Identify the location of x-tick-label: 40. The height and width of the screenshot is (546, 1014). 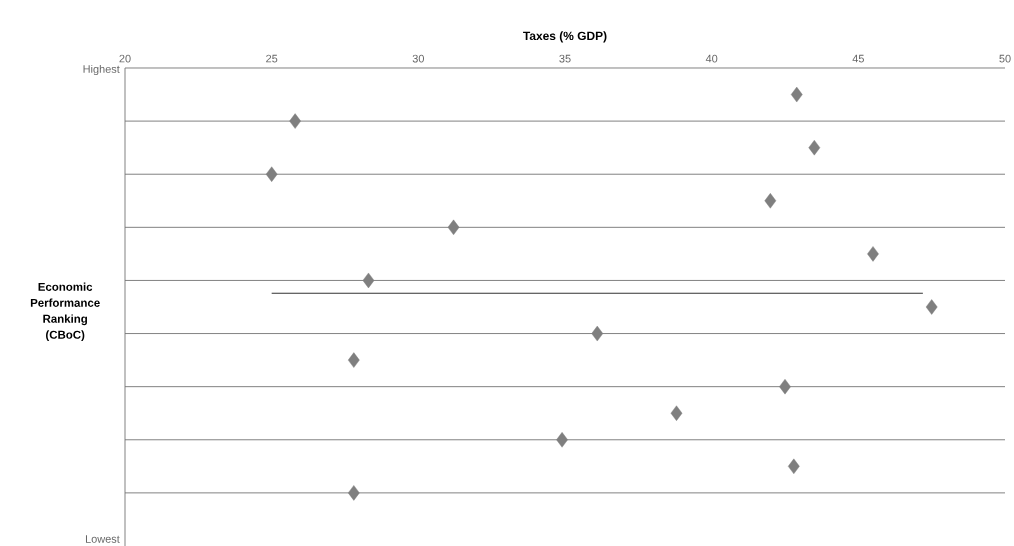
(711, 58).